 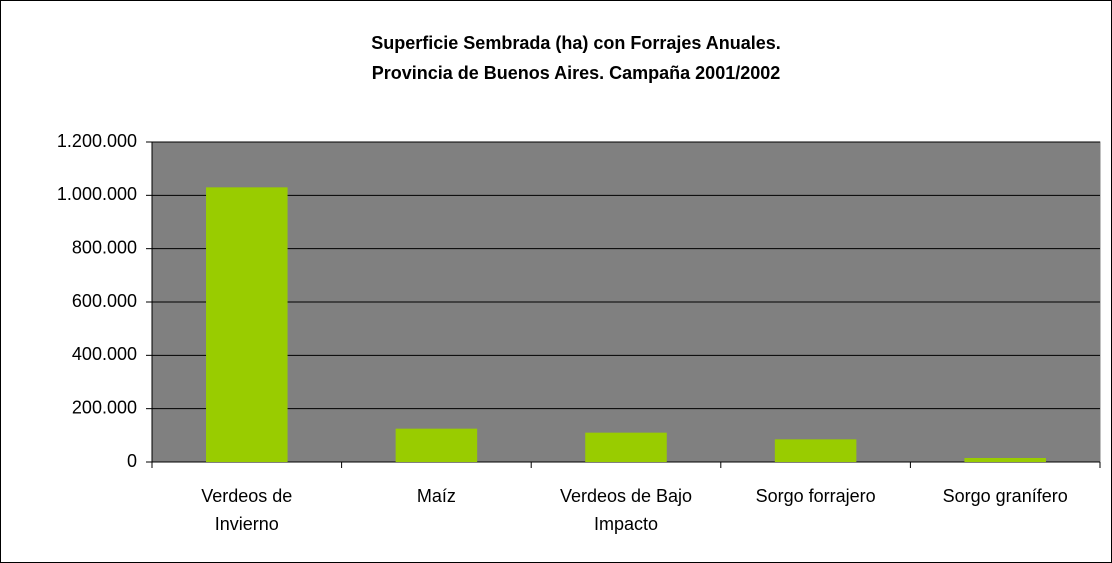 What do you see at coordinates (1005, 496) in the screenshot?
I see `x-tick-label: Sorgo granífero` at bounding box center [1005, 496].